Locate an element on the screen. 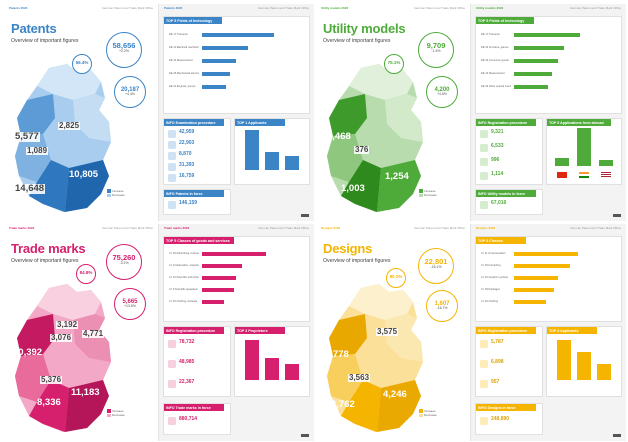 Image resolution: width=628 pixels, height=442 pixels. total-applications-circle: 22,801 -16.1% is located at coordinates (436, 266).